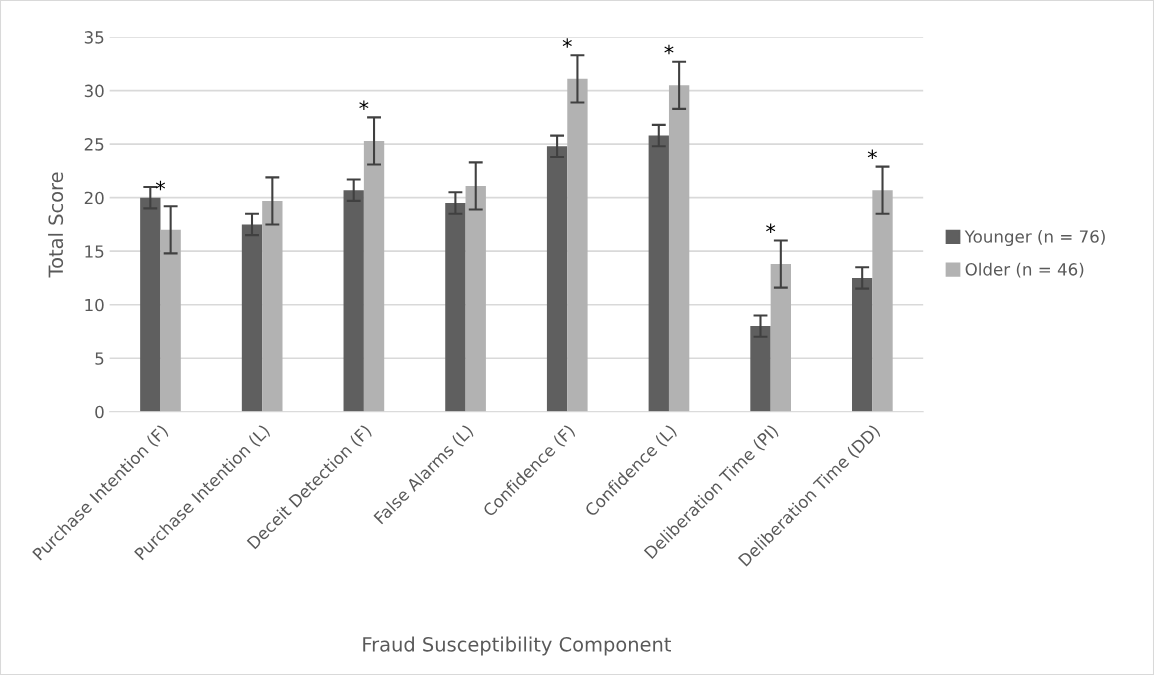 Image resolution: width=1154 pixels, height=675 pixels. I want to click on legend-label: Younger (n = 76), so click(1034, 238).